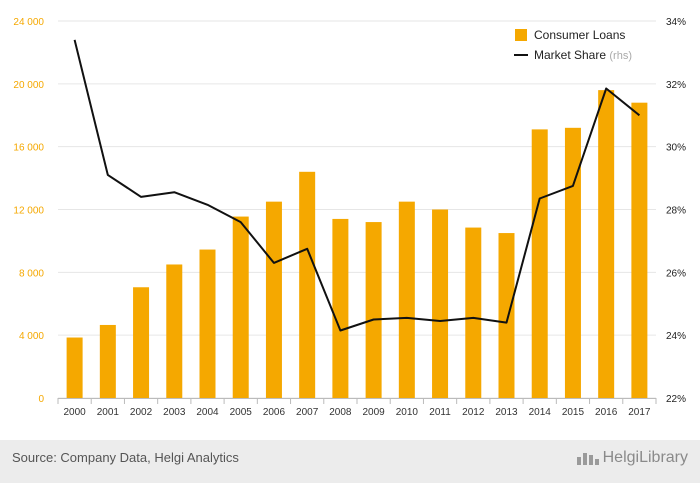  Describe the element at coordinates (125, 457) in the screenshot. I see `source-text: Source: Company Data, Helgi Analytics` at that location.